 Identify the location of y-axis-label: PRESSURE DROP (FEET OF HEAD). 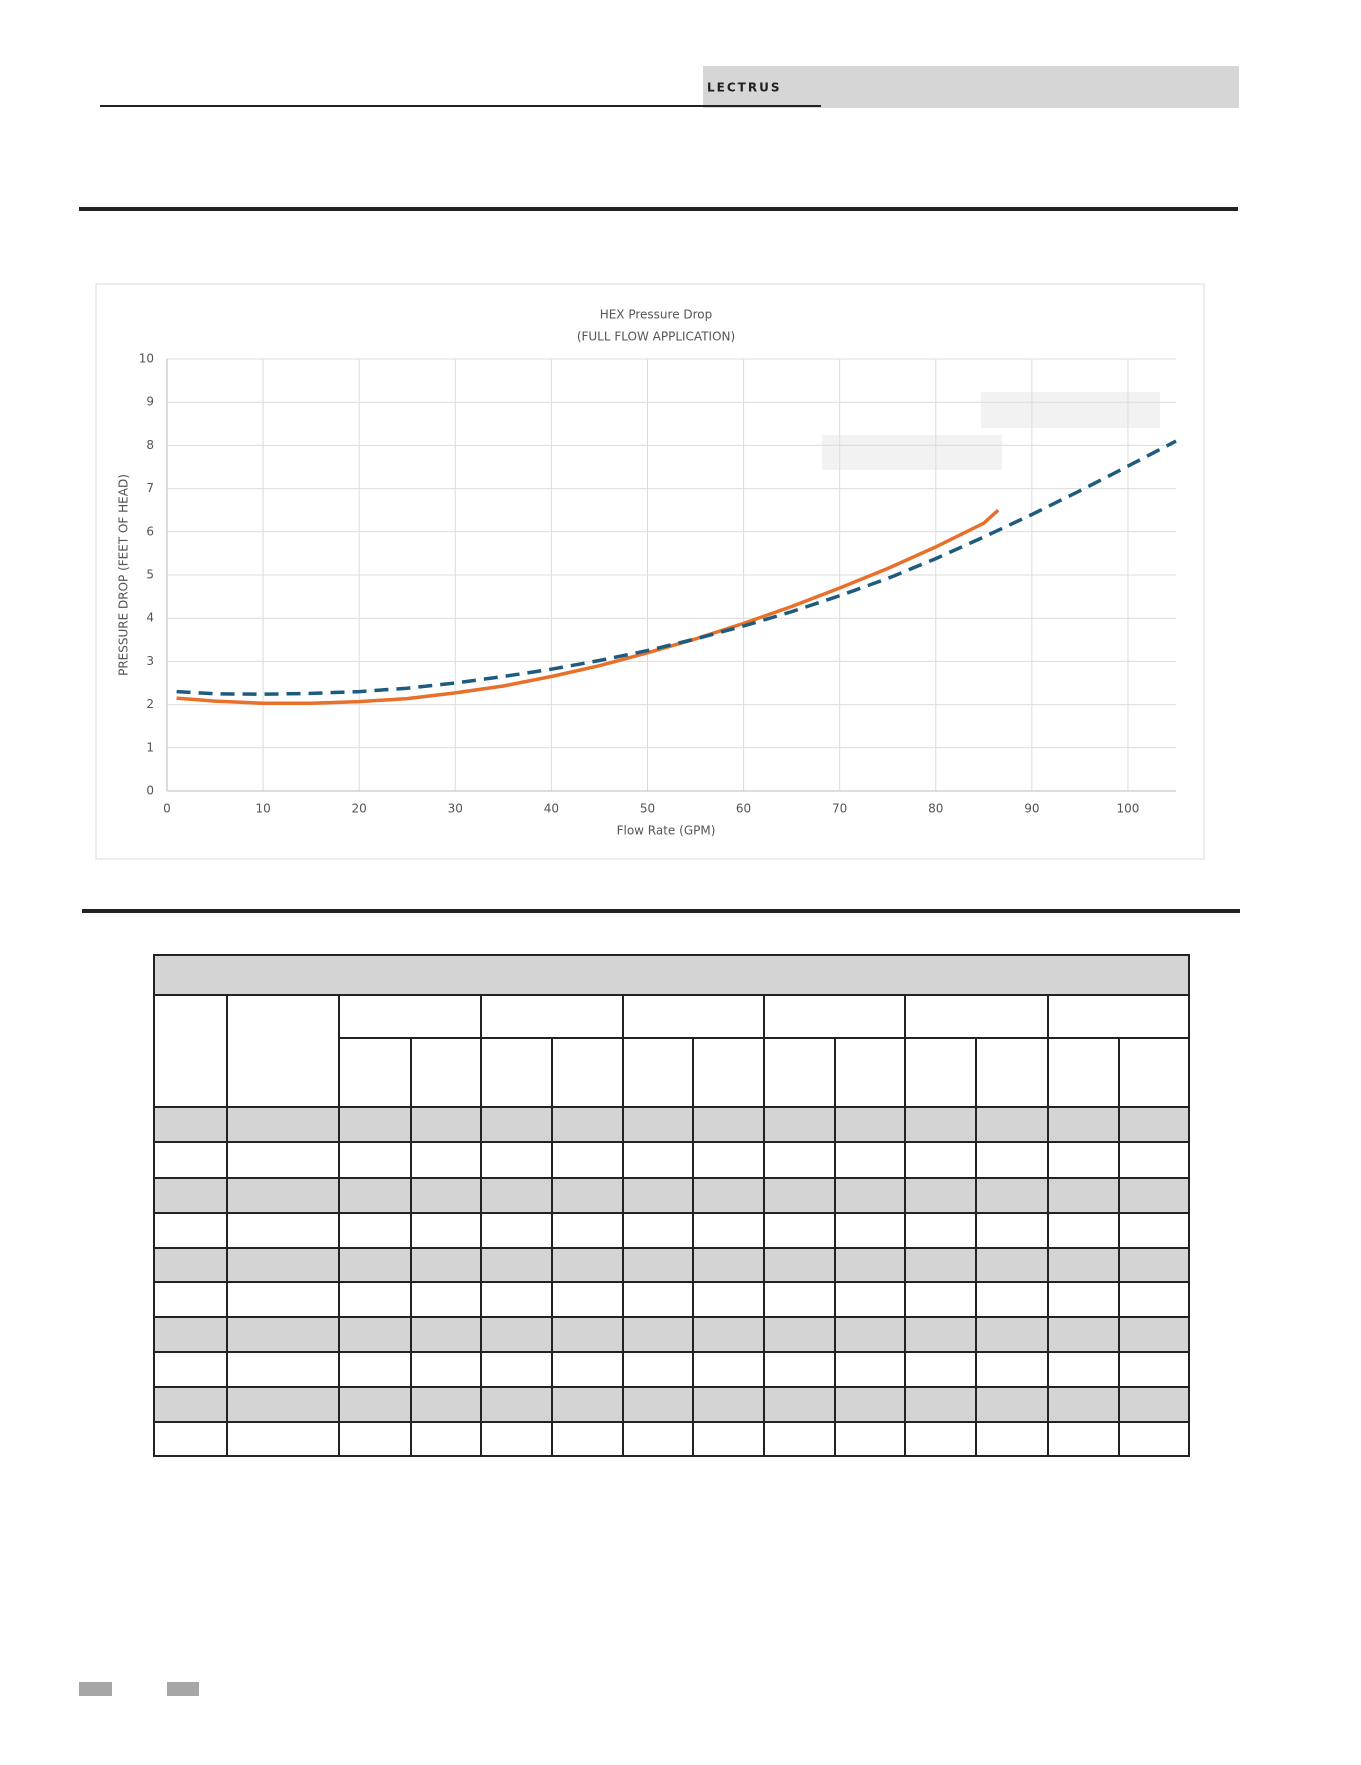
(124, 575).